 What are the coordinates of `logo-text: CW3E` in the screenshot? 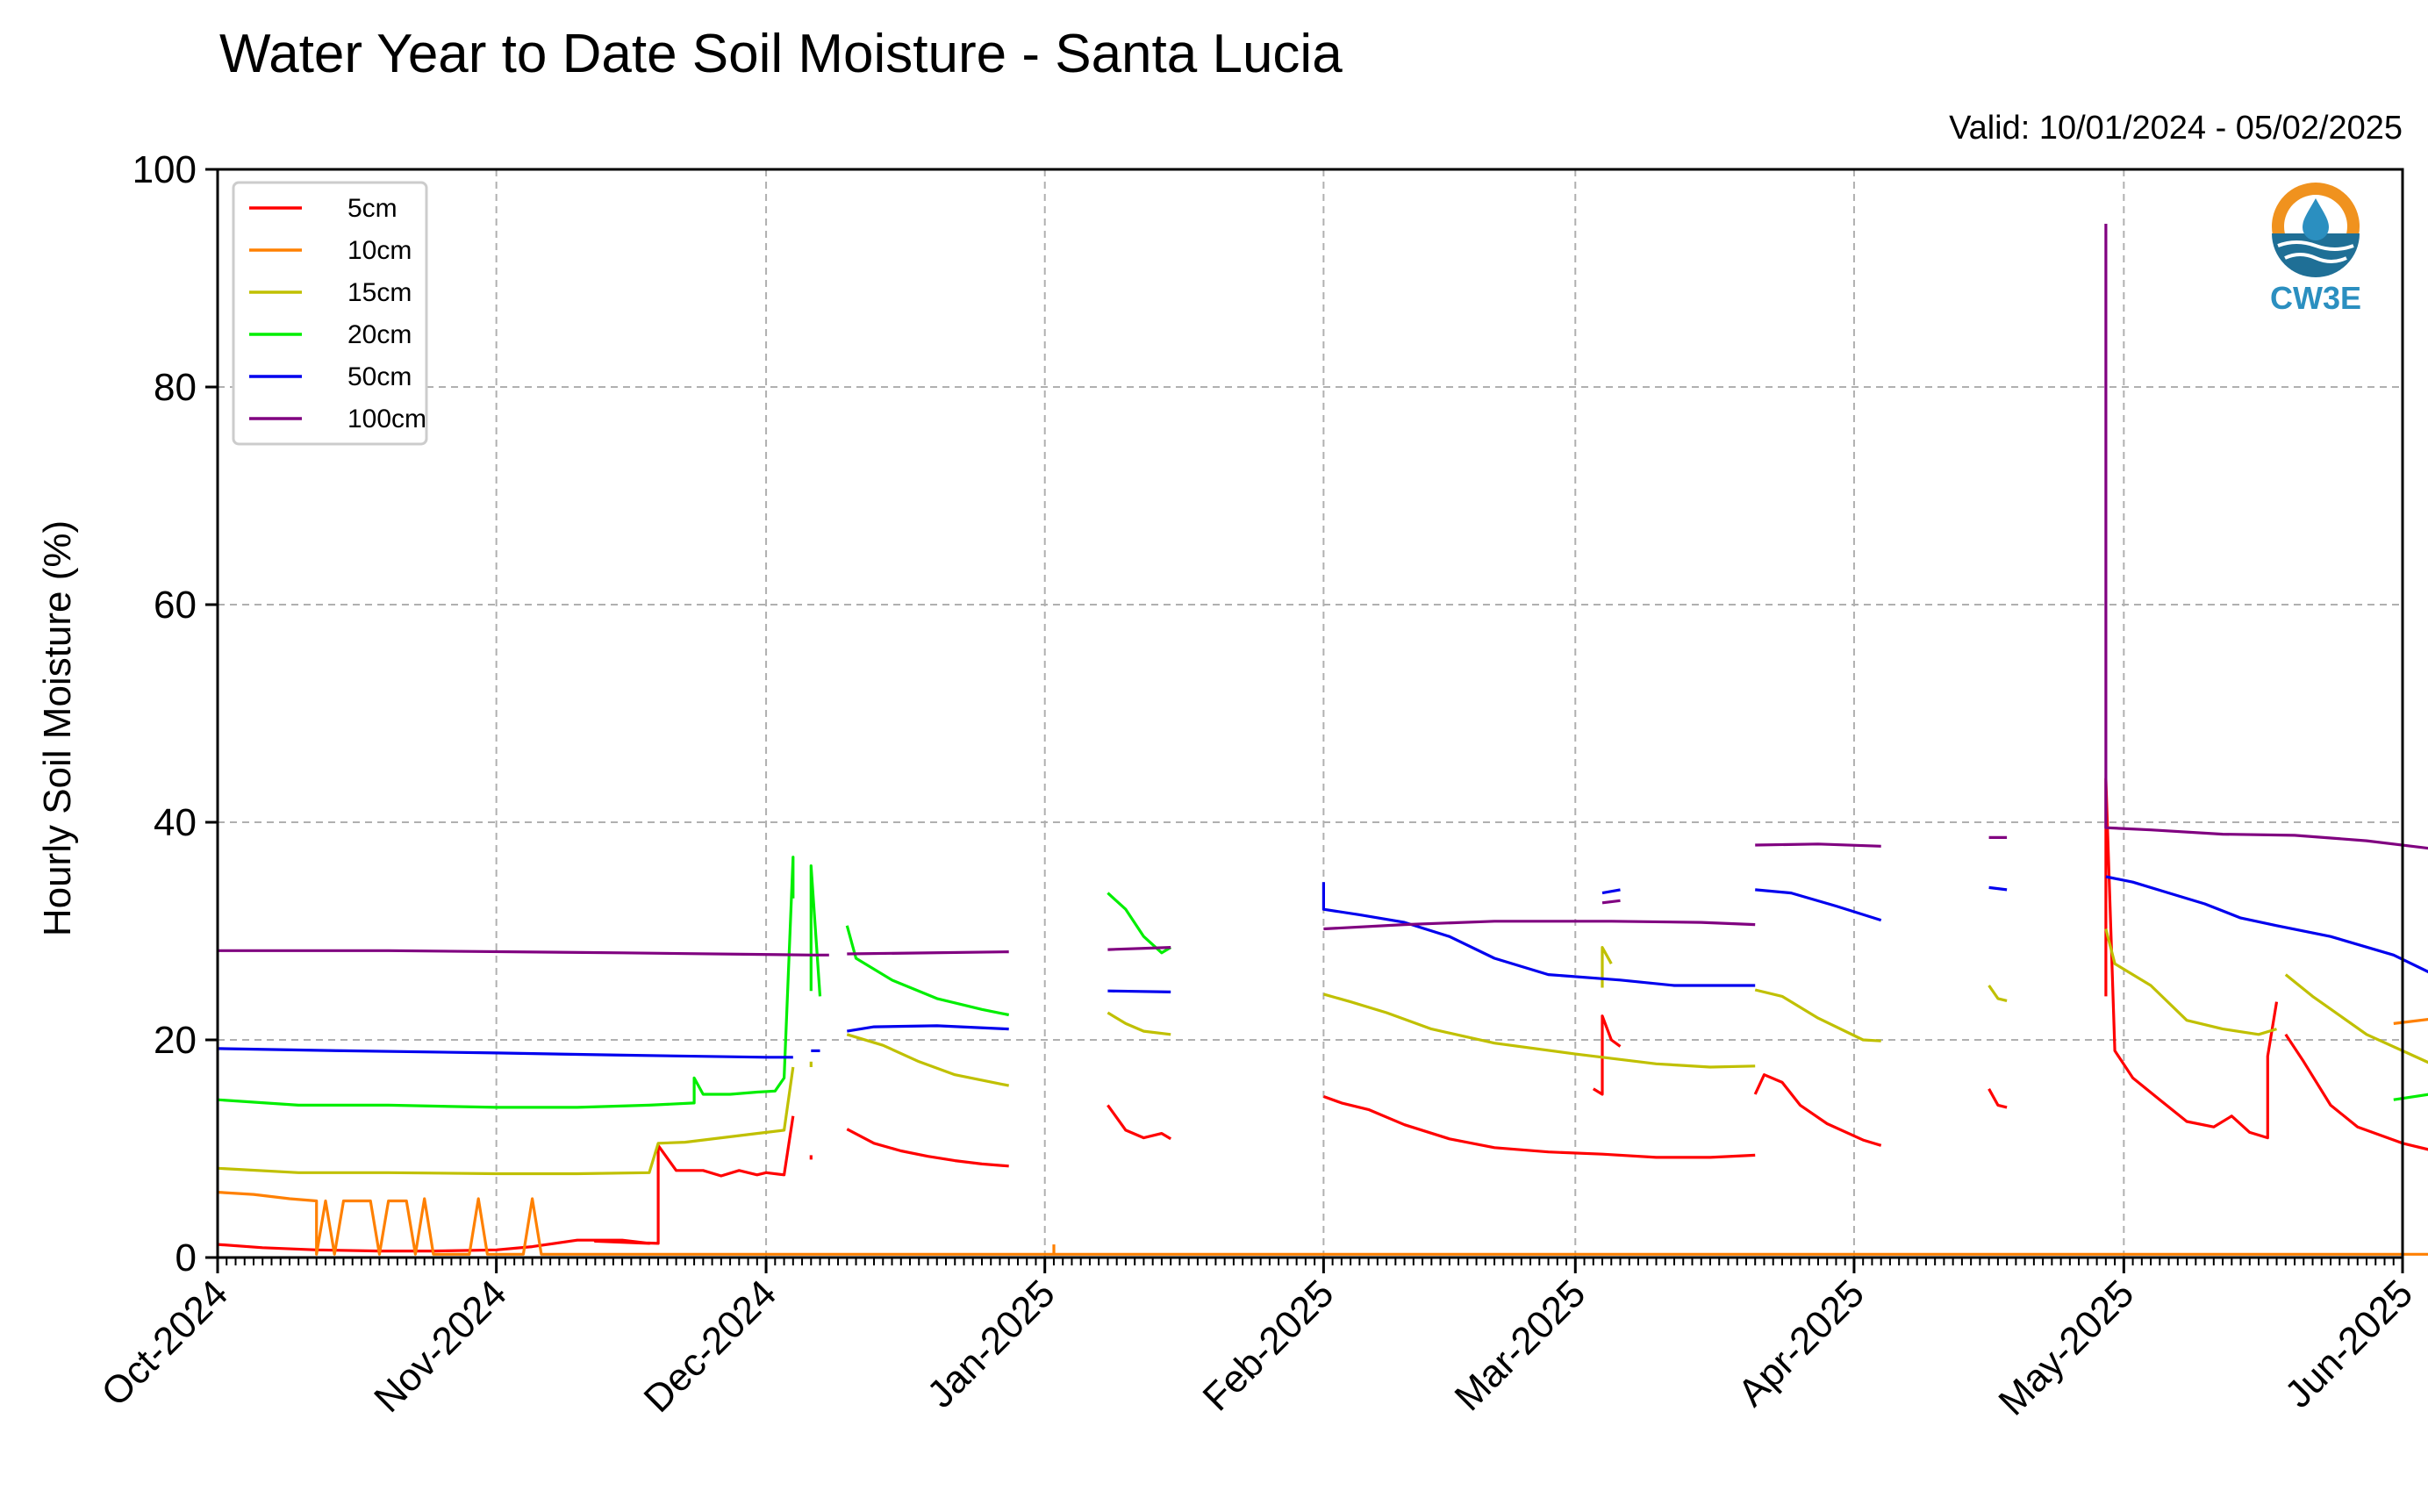 It's located at (2316, 298).